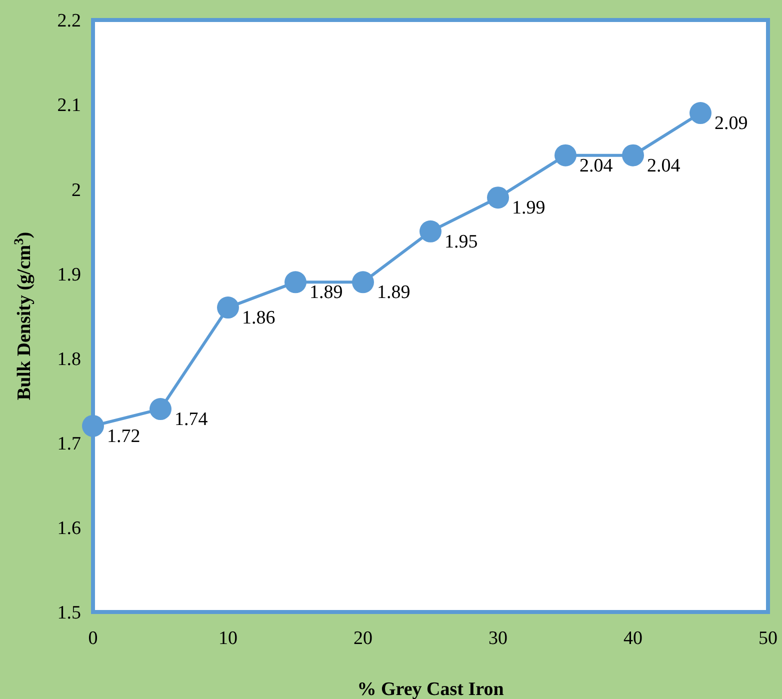 The width and height of the screenshot is (782, 699). I want to click on data-label: 2.09, so click(731, 123).